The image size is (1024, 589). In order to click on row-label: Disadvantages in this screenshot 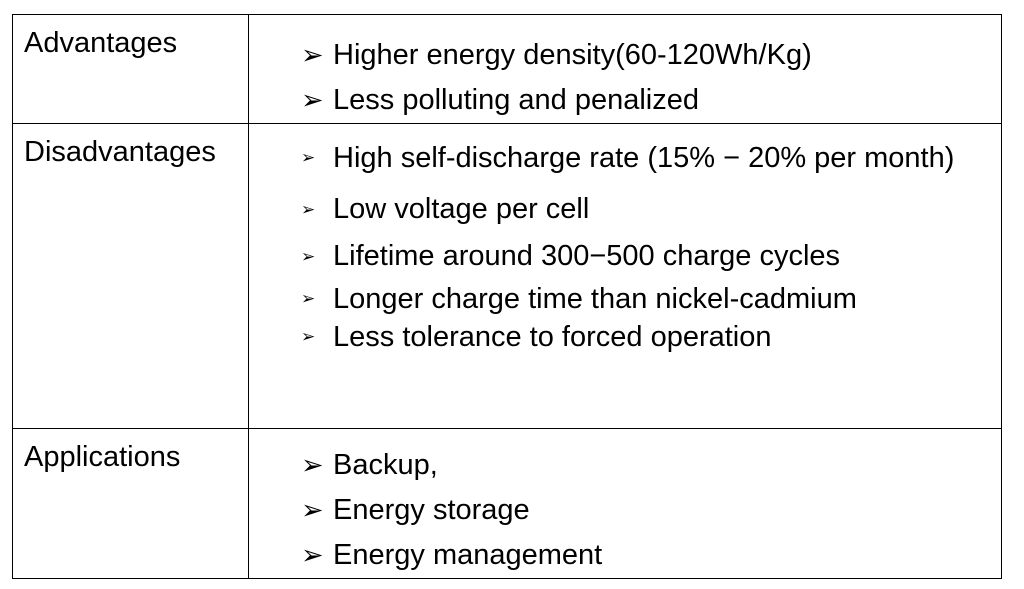, I will do `click(120, 152)`.